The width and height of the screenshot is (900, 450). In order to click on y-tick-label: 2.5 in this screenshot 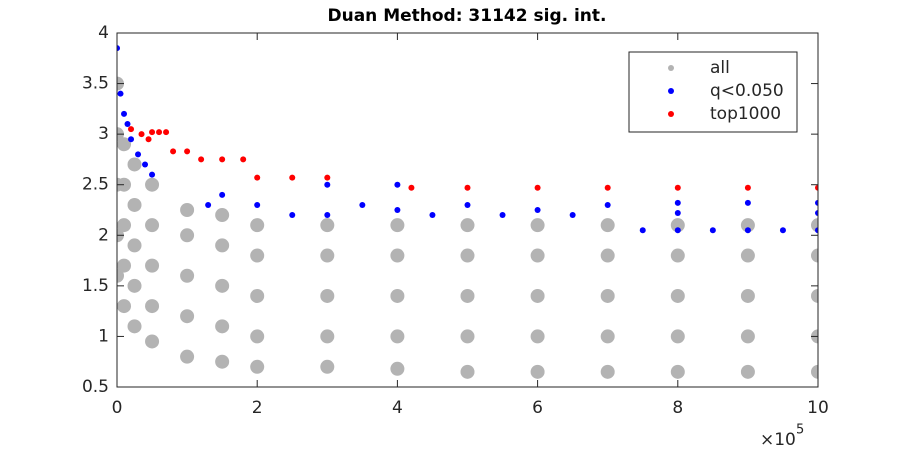, I will do `click(95, 185)`.